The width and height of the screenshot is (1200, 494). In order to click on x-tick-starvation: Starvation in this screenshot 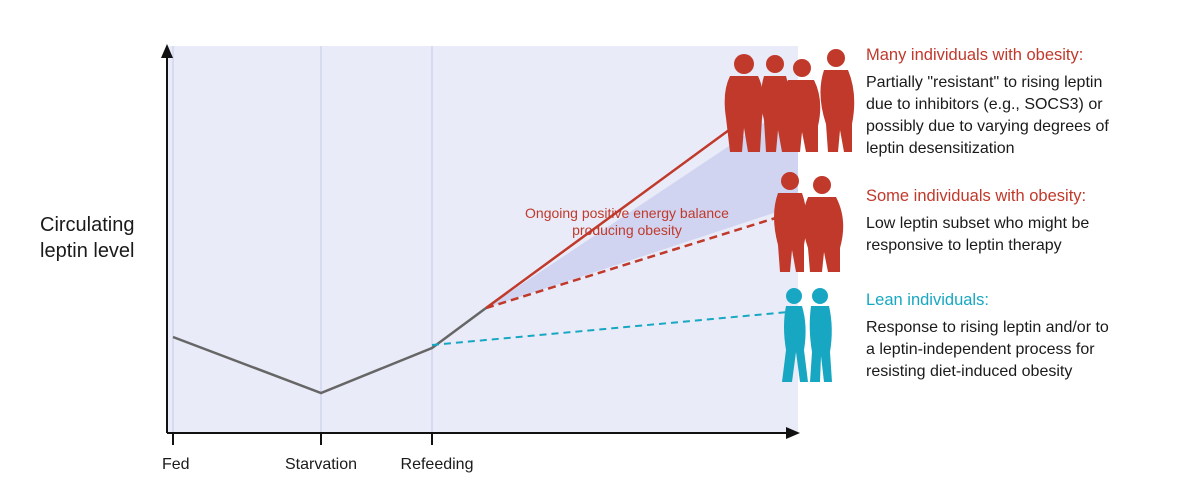, I will do `click(321, 464)`.